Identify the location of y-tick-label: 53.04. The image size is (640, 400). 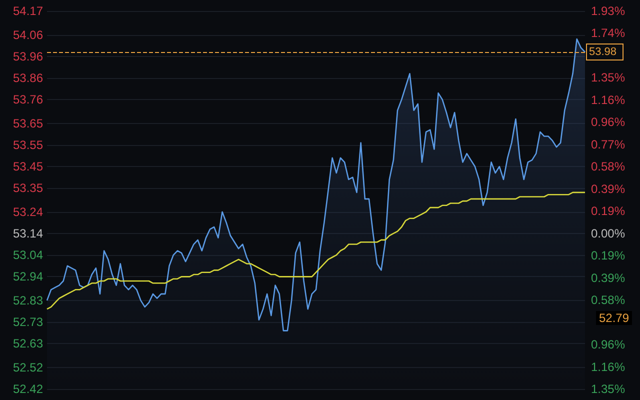
(28, 255).